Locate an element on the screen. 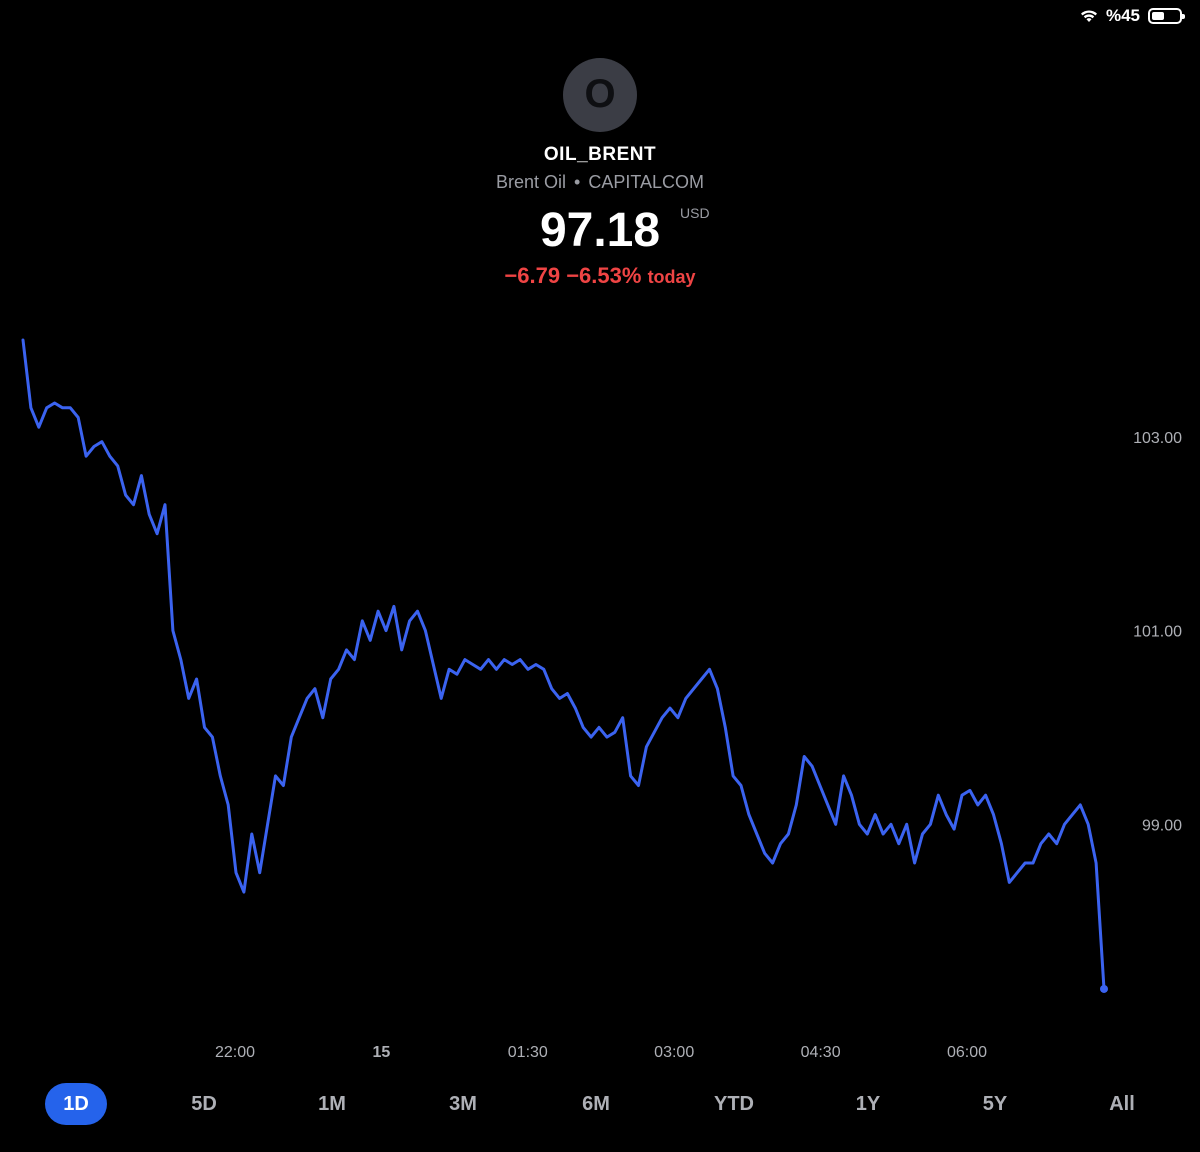  x-tick-label: 22:00 is located at coordinates (235, 1052).